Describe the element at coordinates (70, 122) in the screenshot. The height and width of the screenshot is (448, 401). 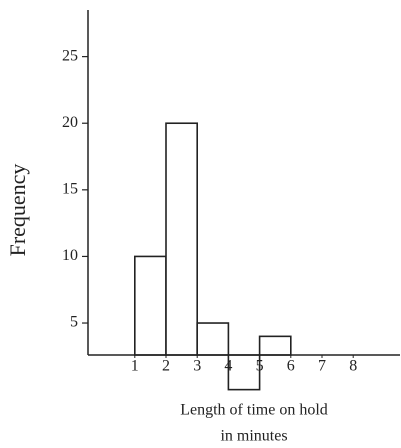
I see `y-tick-label: 20` at that location.